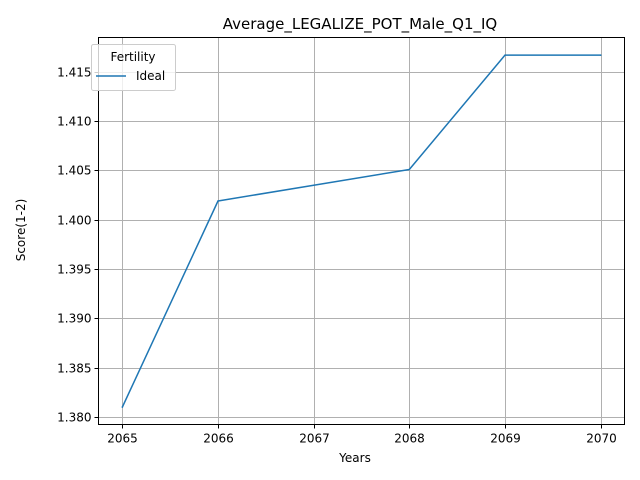  I want to click on y-tick-label: 1.400, so click(74, 221).